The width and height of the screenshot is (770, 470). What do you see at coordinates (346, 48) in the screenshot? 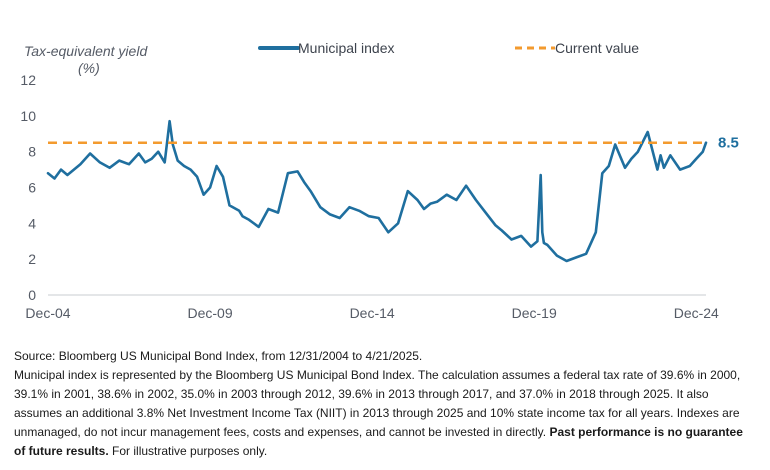
I see `legend-municipal-label: Municipal index` at bounding box center [346, 48].